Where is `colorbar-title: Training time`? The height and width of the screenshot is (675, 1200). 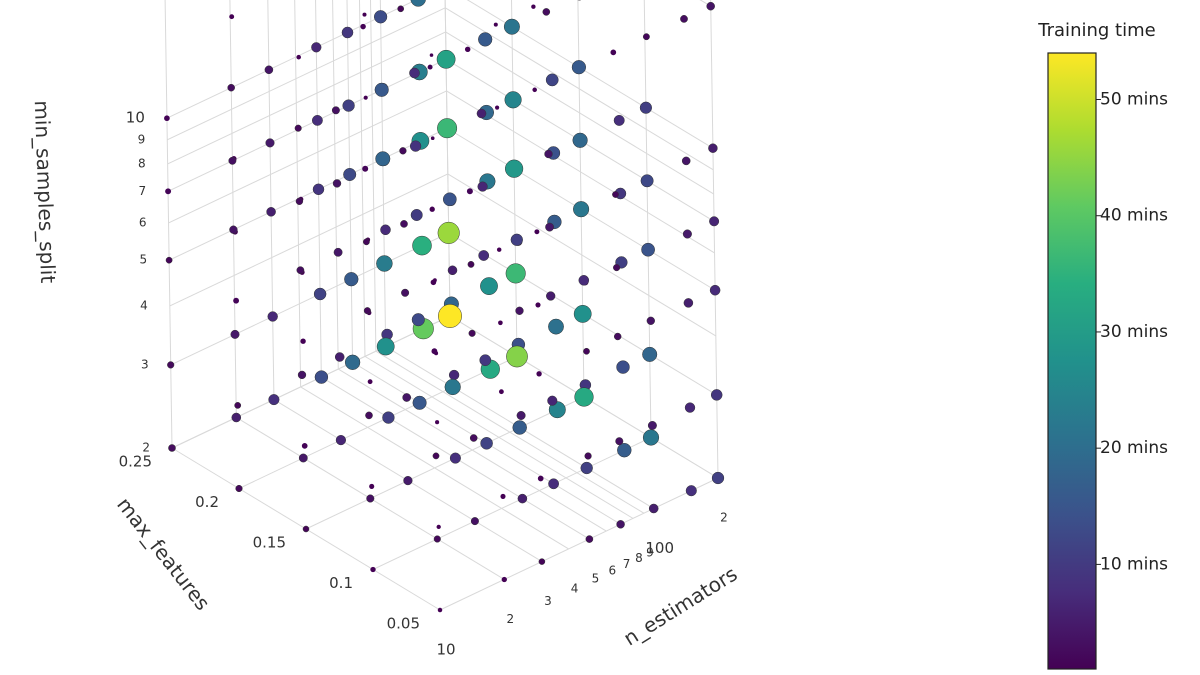
colorbar-title: Training time is located at coordinates (1096, 30).